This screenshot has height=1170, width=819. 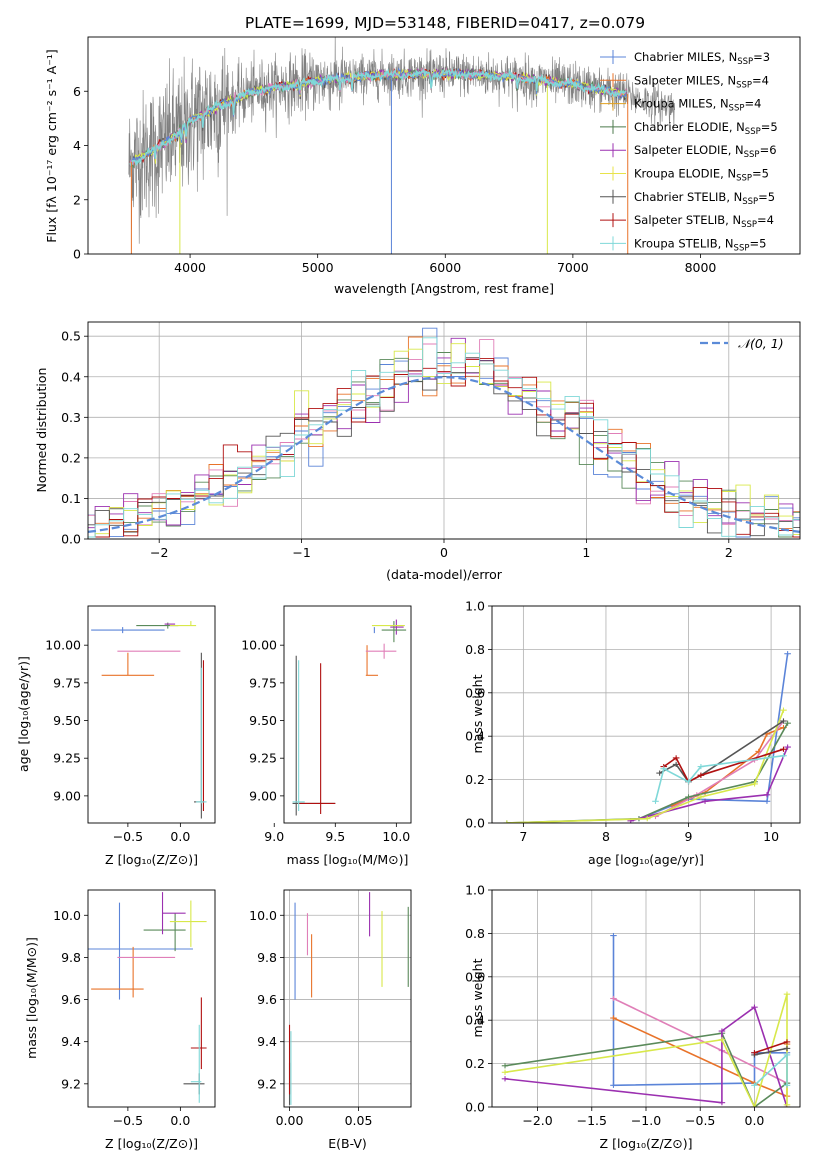 What do you see at coordinates (347, 1143) in the screenshot?
I see `x-axis-label: E(B-V)` at bounding box center [347, 1143].